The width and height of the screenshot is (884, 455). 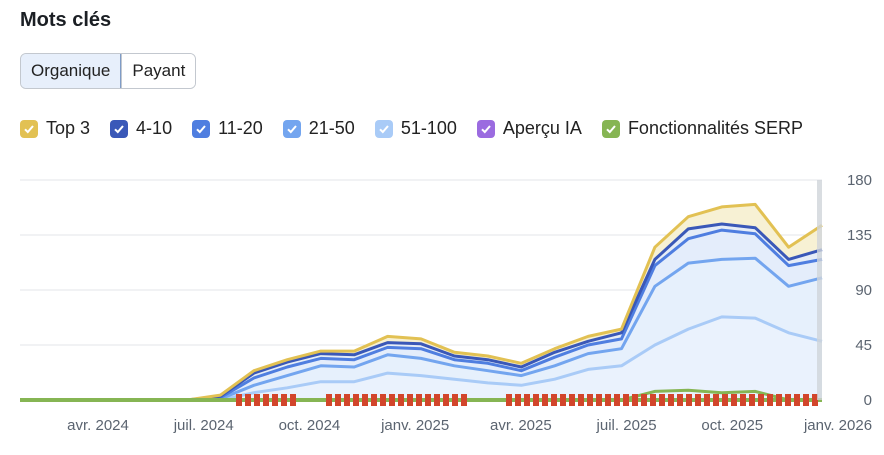 I want to click on legend-item-11-20: 11-20, so click(x=227, y=128).